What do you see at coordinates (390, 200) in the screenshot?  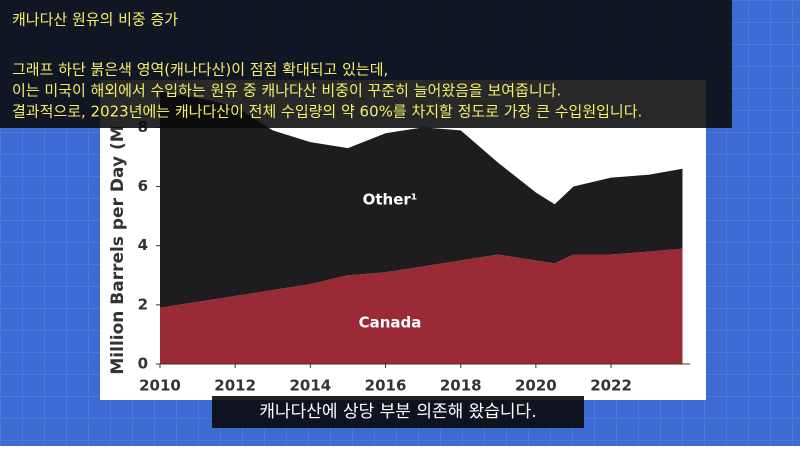 I see `series-label: Other¹` at bounding box center [390, 200].